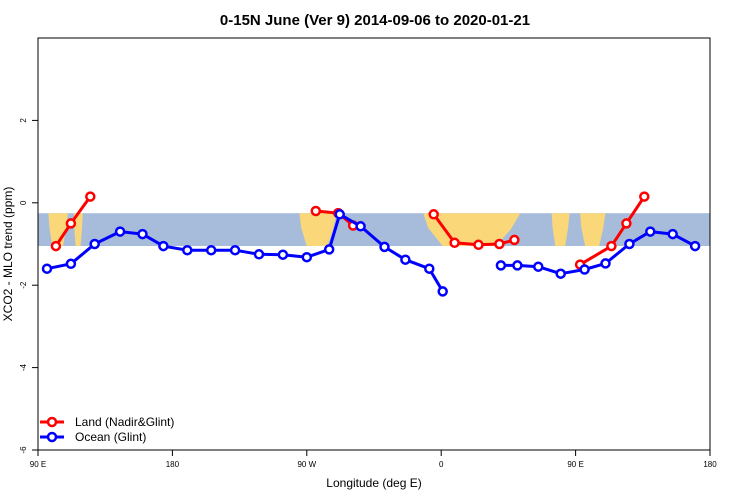 The height and width of the screenshot is (500, 750). Describe the element at coordinates (23, 285) in the screenshot. I see `y-tick-label: -2` at that location.